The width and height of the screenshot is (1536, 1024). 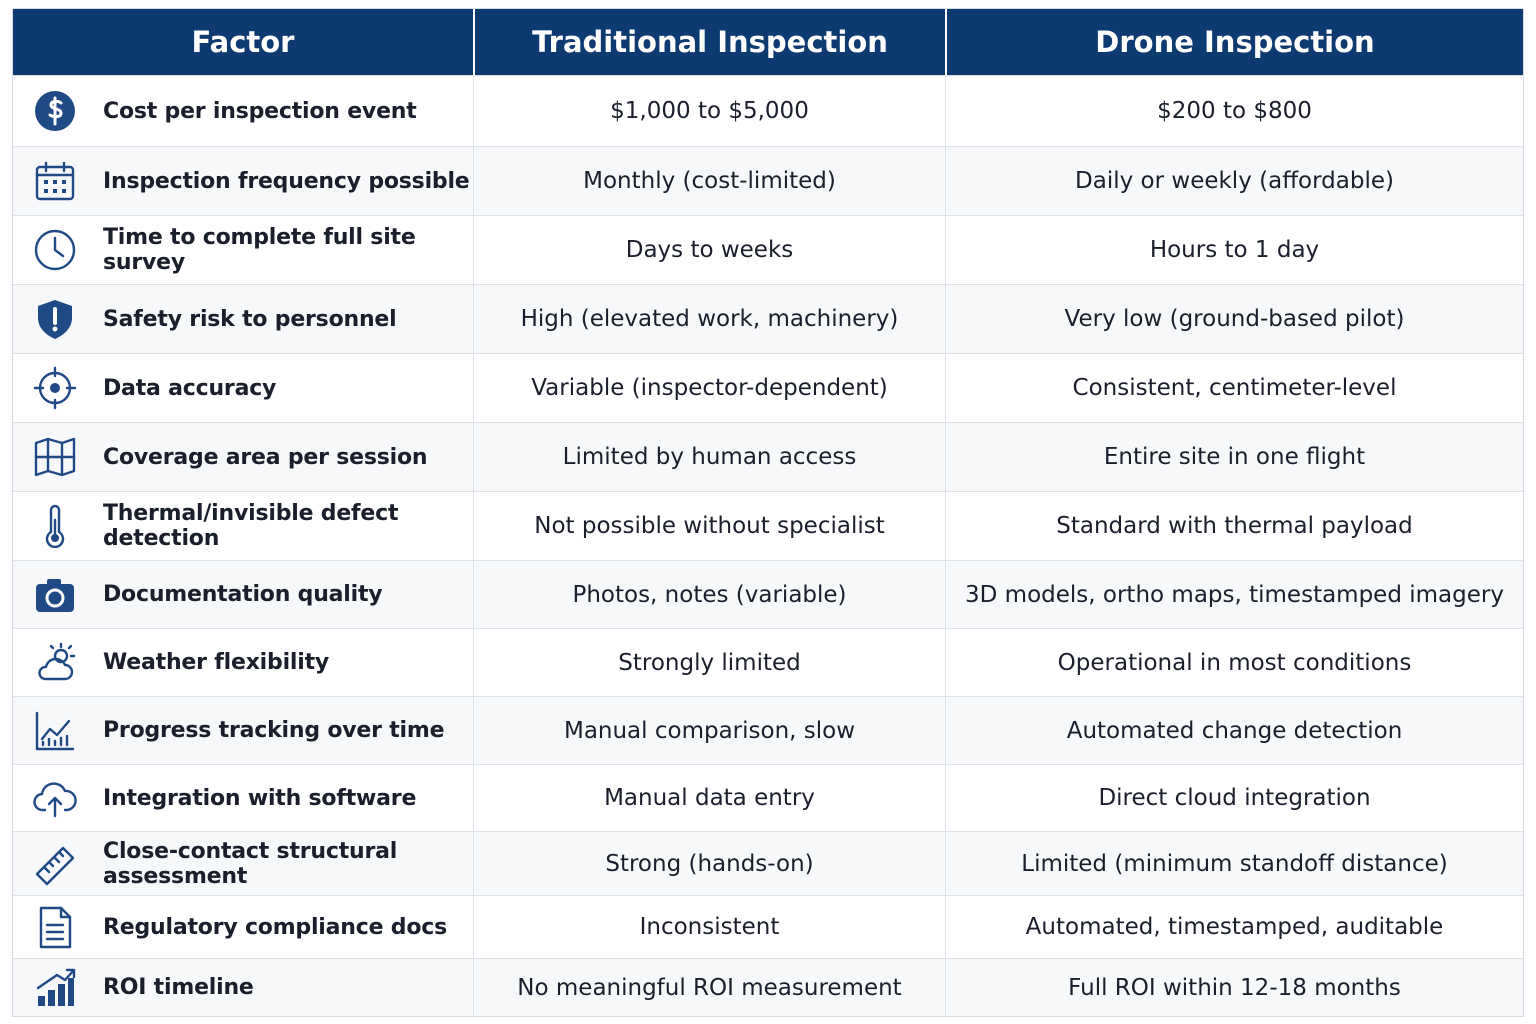 What do you see at coordinates (709, 863) in the screenshot?
I see `value-cell: Strong (hands-on)` at bounding box center [709, 863].